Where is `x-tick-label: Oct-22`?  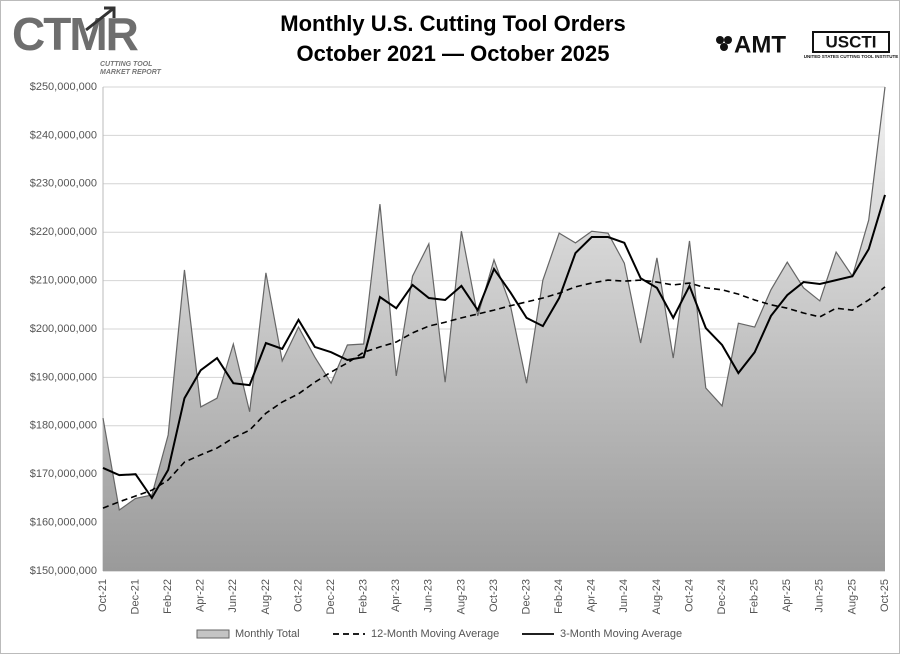
x-tick-label: Oct-22 is located at coordinates (298, 595).